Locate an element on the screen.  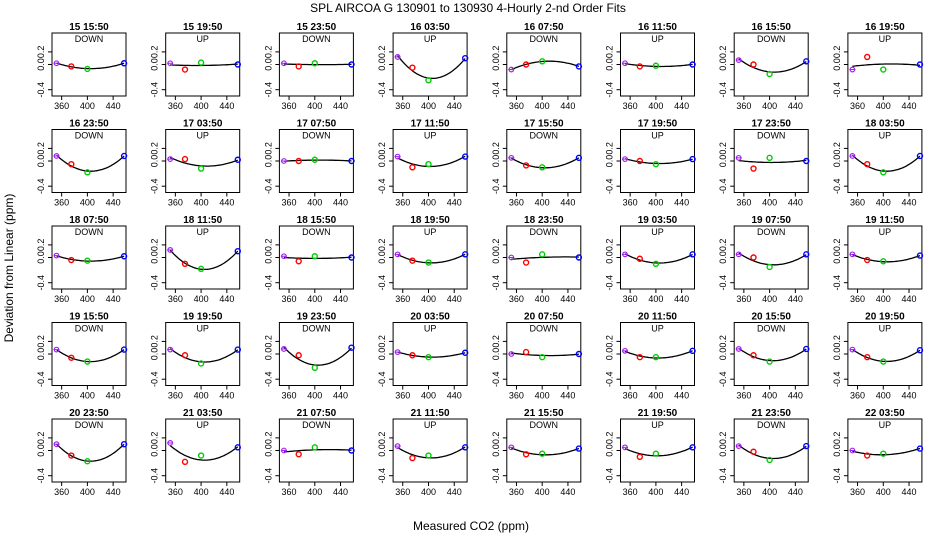
panel-title: 17 11:50 is located at coordinates (430, 124).